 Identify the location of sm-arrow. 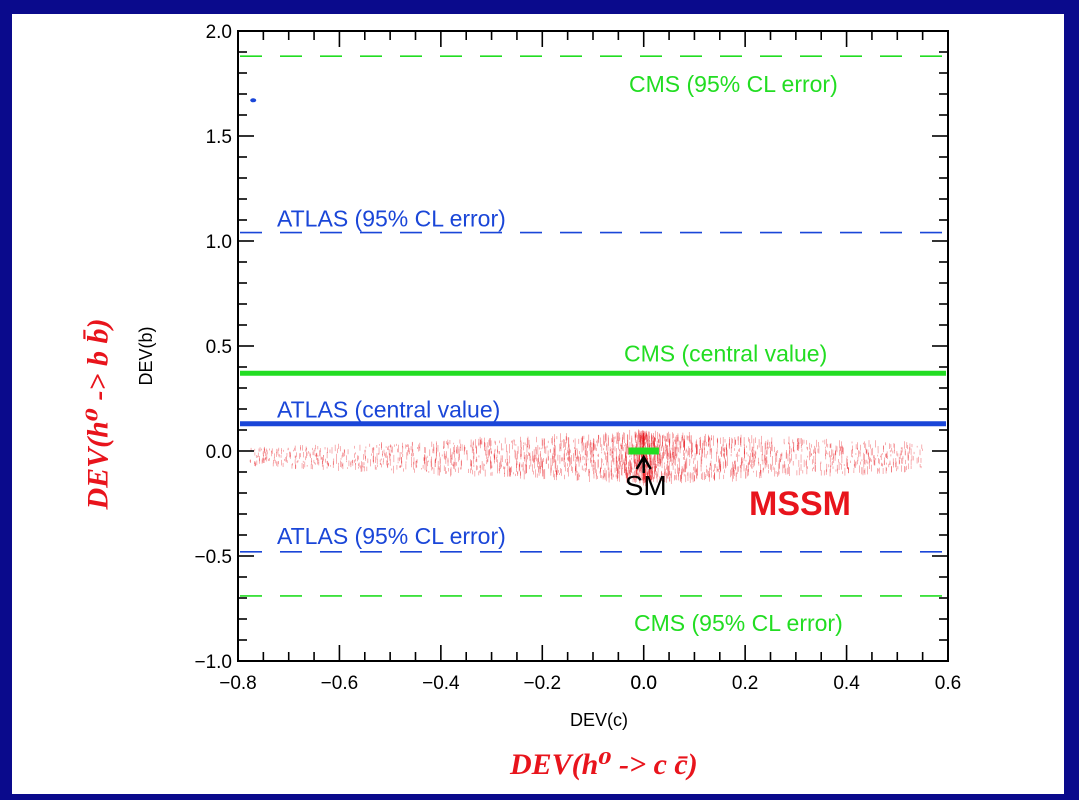
(643, 463).